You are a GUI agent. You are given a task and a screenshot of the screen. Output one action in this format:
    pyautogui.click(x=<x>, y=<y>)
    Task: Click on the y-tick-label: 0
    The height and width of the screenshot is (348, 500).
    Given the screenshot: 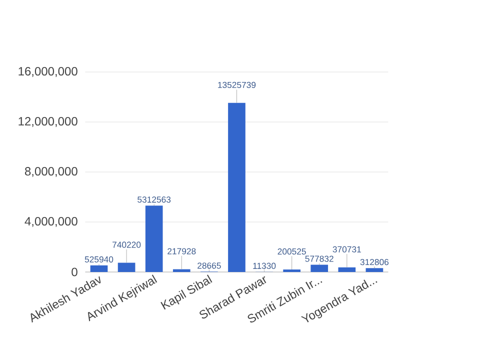 What is the action you would take?
    pyautogui.click(x=75, y=272)
    